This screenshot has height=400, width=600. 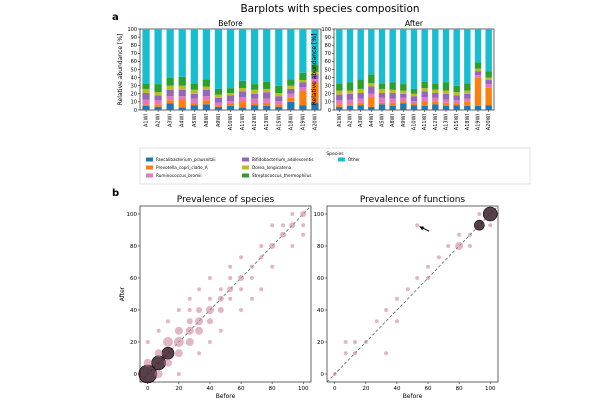 What do you see at coordinates (328, 87) in the screenshot?
I see `y-tick-label: 30` at bounding box center [328, 87].